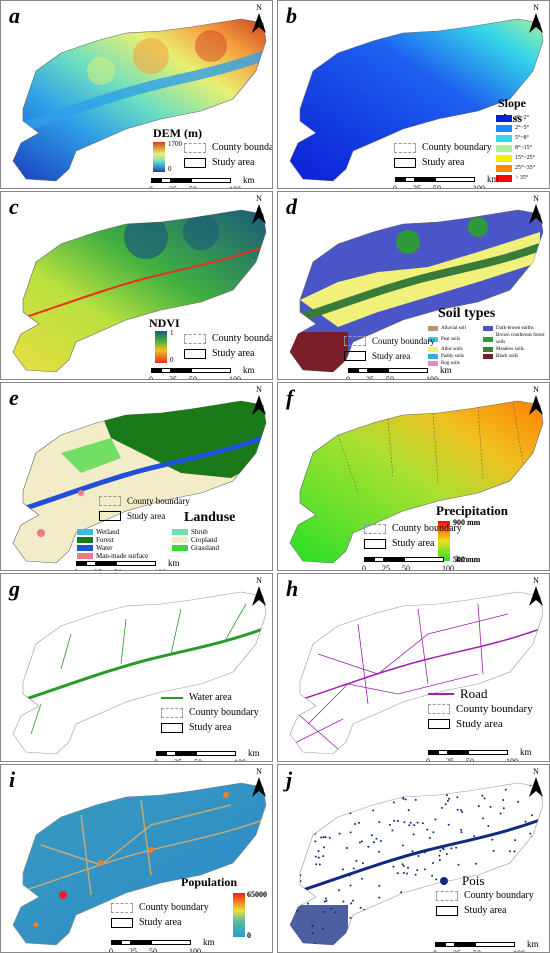 This screenshot has width=550, height=953. What do you see at coordinates (467, 559) in the screenshot?
I see `ramp-min: 500 mm` at bounding box center [467, 559].